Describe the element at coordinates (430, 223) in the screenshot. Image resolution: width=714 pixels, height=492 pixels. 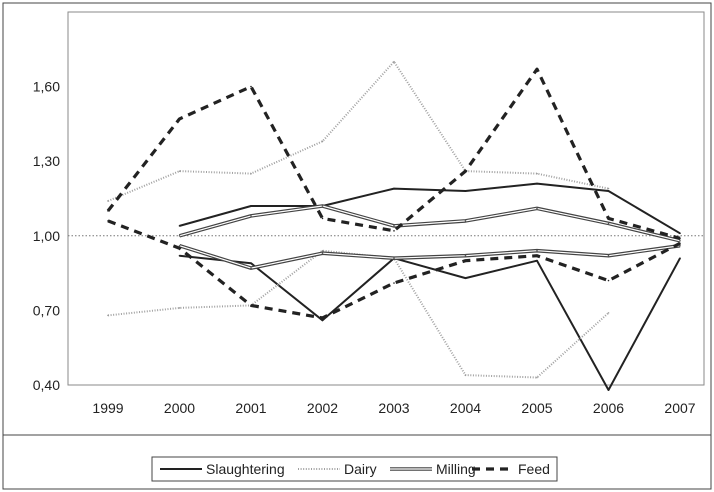
I see `series-line-milling-upper-inner` at that location.